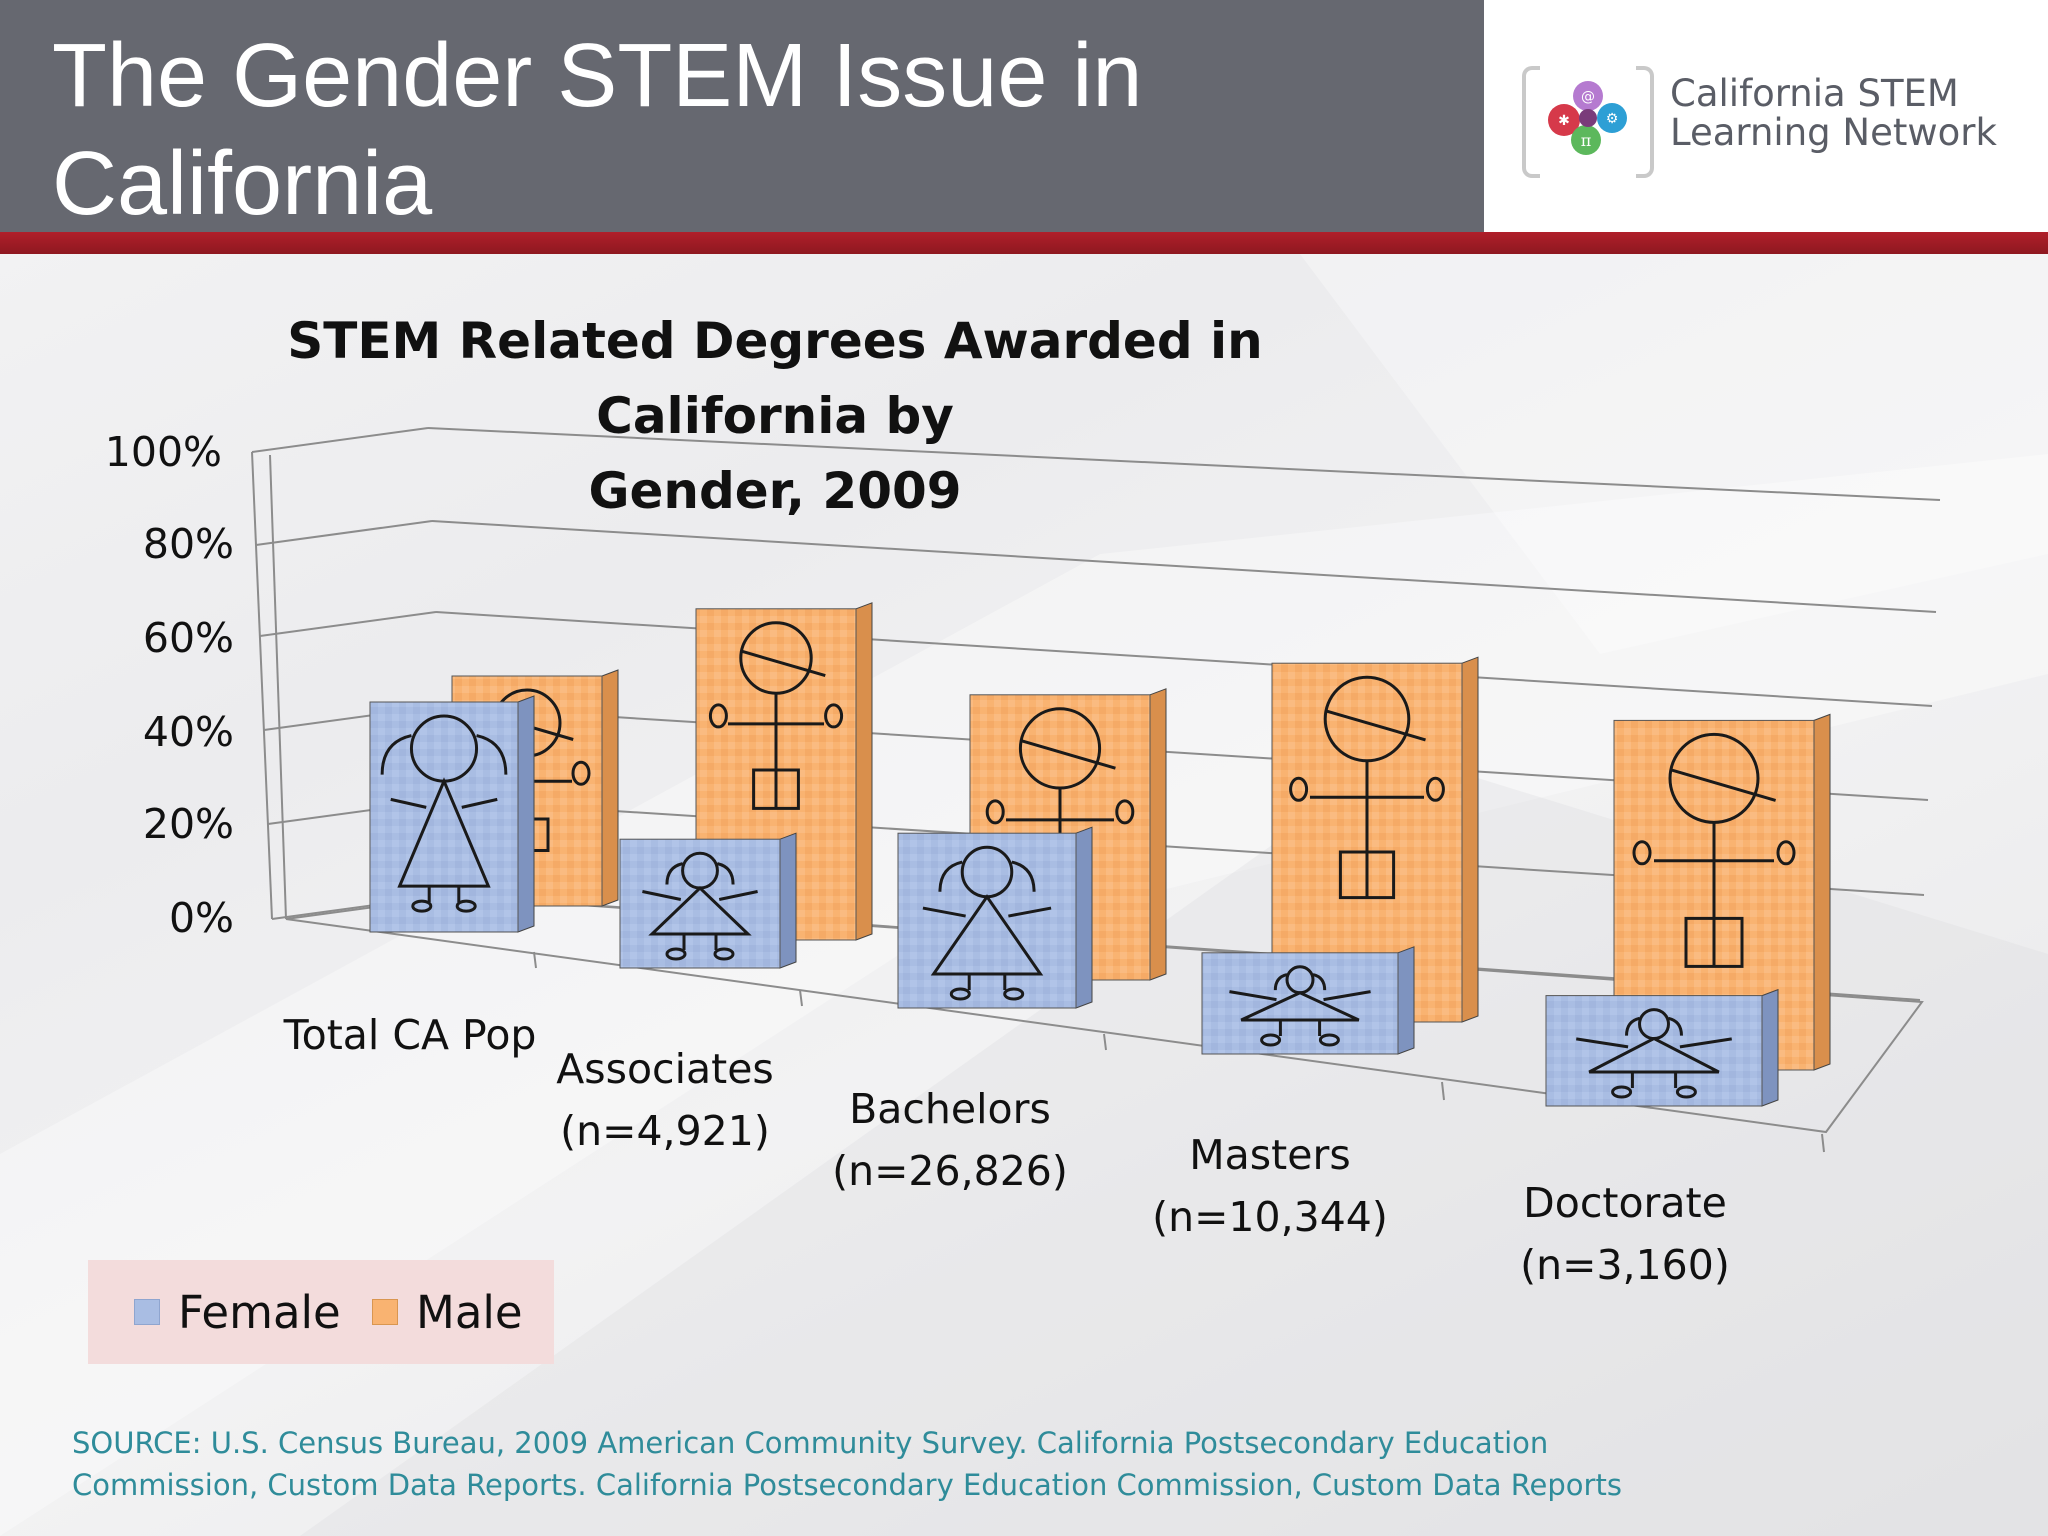  Describe the element at coordinates (597, 130) in the screenshot. I see `slide-title: The Gender STEM Issue in California` at that location.